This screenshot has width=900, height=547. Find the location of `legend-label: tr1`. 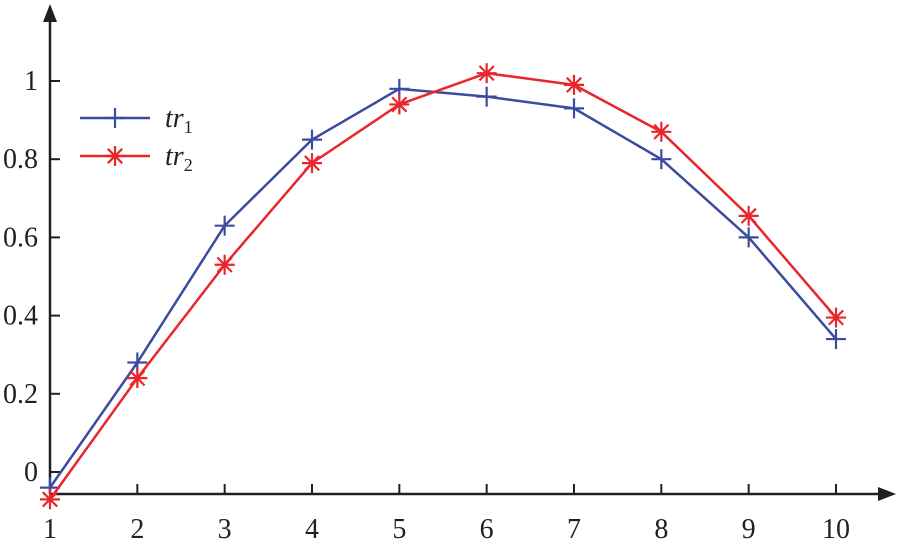

legend-label: tr1 is located at coordinates (179, 120).